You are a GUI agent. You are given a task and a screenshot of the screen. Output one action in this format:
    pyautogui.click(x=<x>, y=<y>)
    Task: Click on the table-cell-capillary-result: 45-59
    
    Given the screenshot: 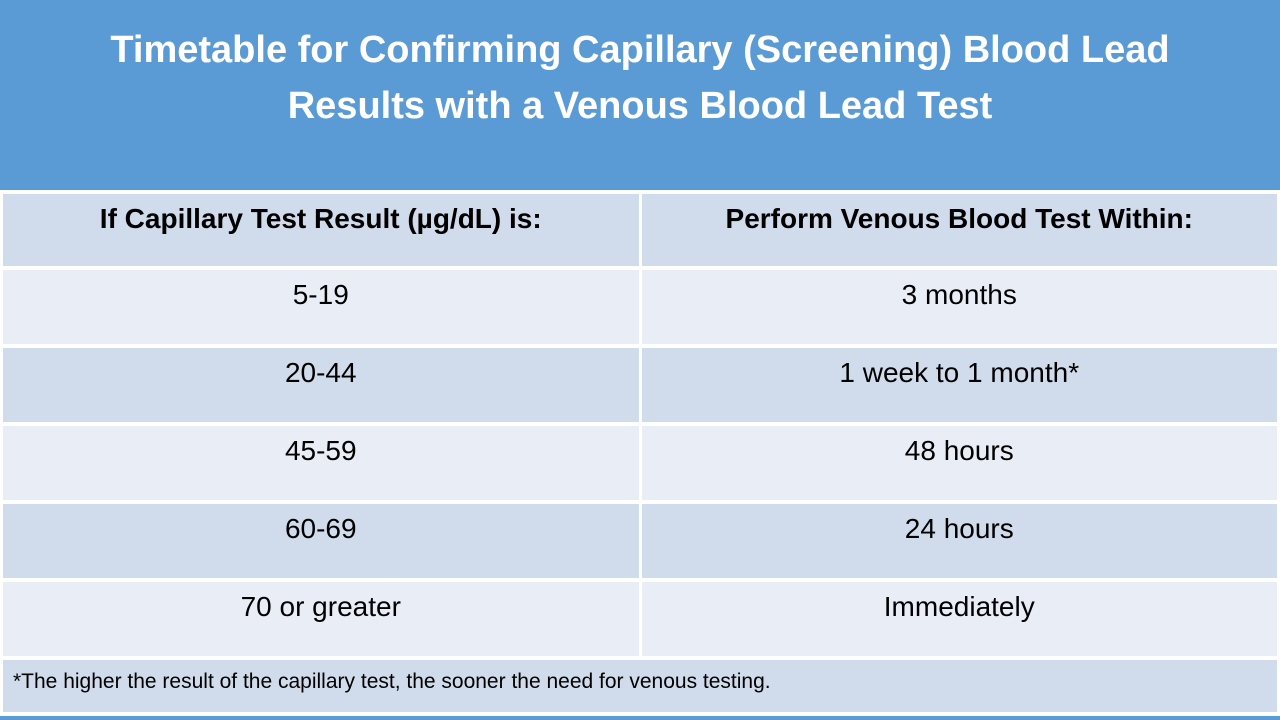 What is the action you would take?
    pyautogui.click(x=321, y=463)
    